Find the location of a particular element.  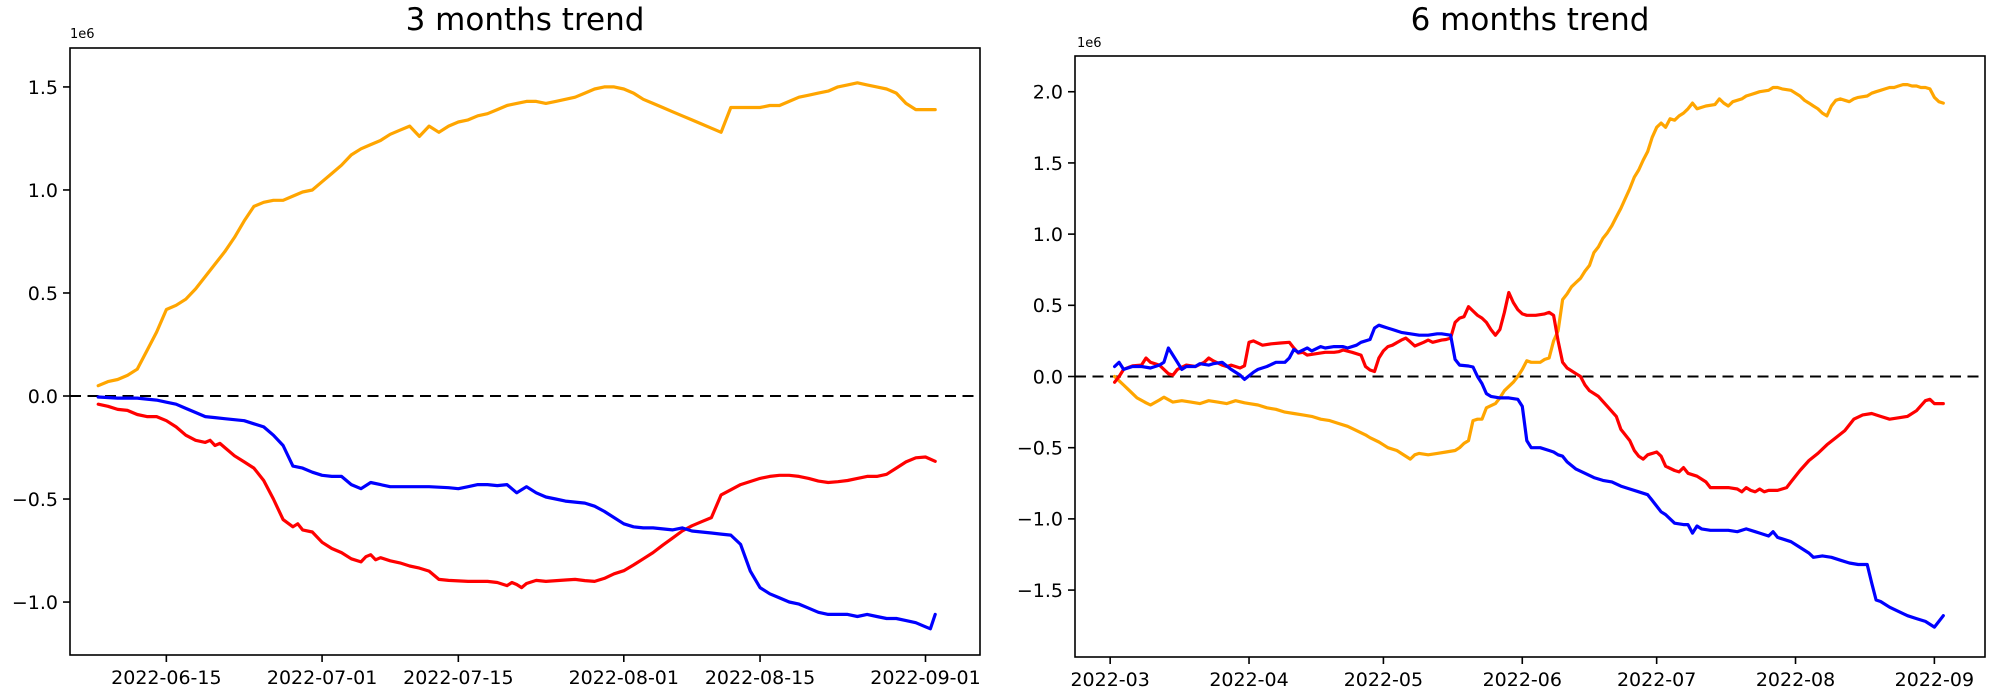

y-tick-label: 2.0 is located at coordinates (1048, 93).